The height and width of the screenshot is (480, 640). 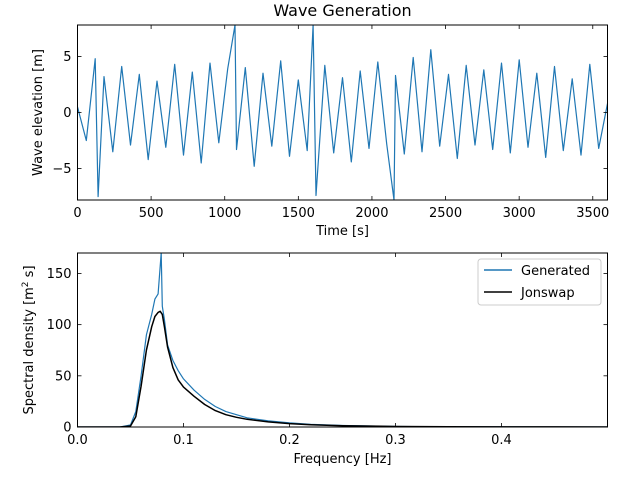 I want to click on x-tick-label: 2500, so click(x=445, y=213).